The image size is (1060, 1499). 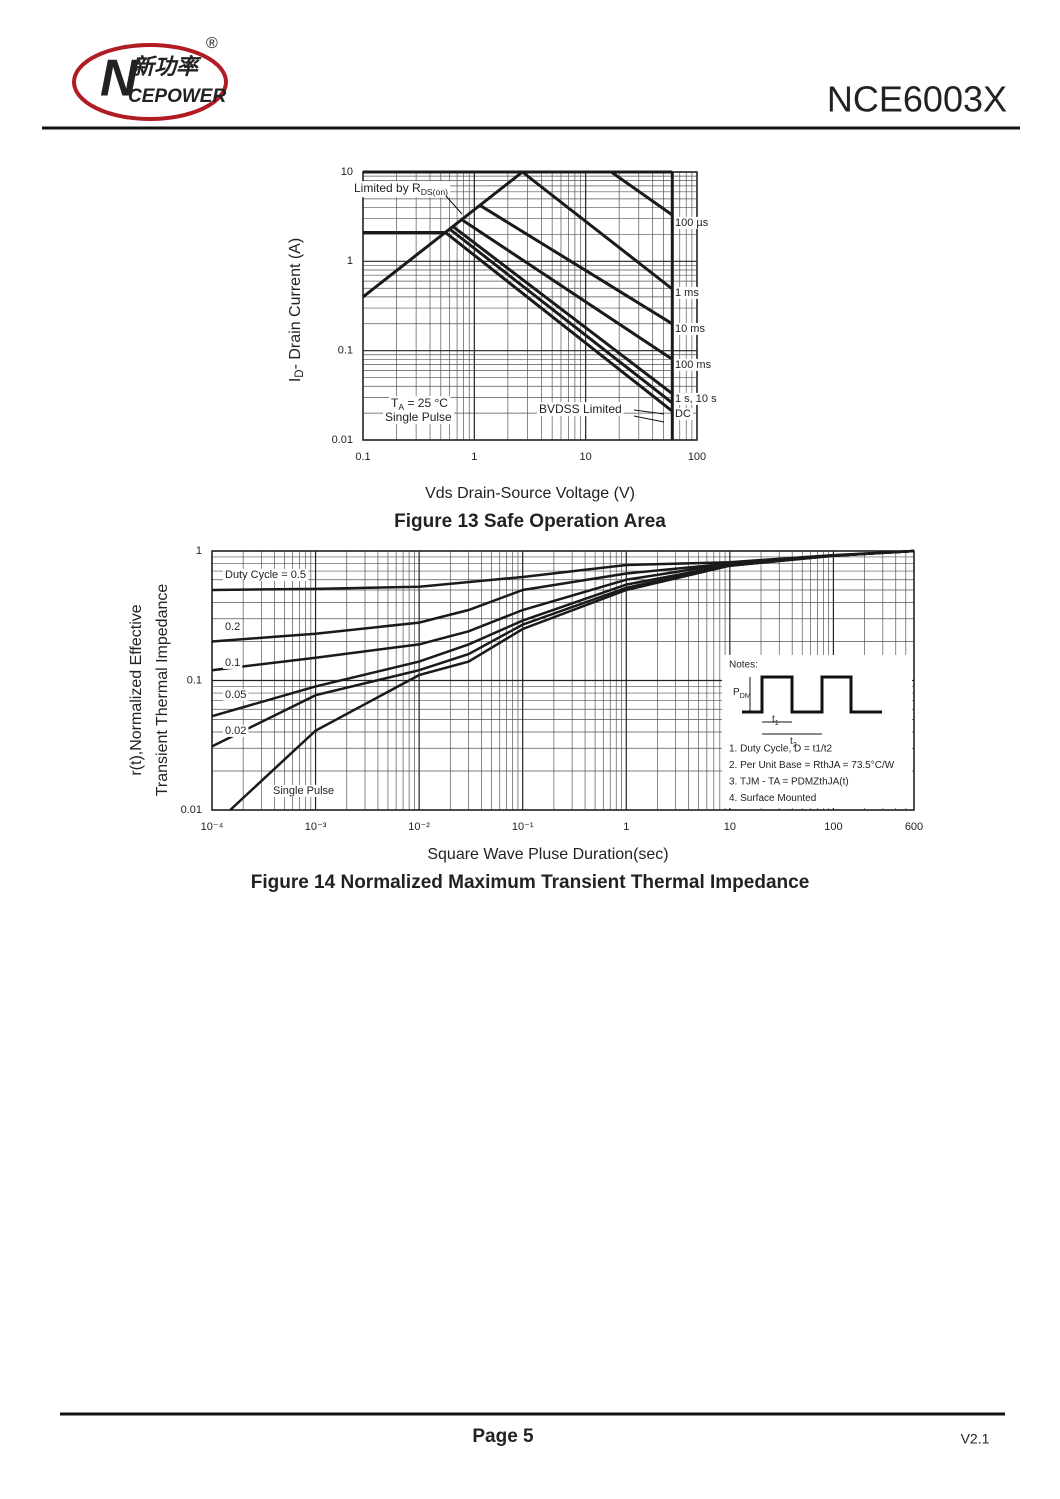 What do you see at coordinates (295, 304) in the screenshot?
I see `y-axis-label-part: - Drain Current (A)` at bounding box center [295, 304].